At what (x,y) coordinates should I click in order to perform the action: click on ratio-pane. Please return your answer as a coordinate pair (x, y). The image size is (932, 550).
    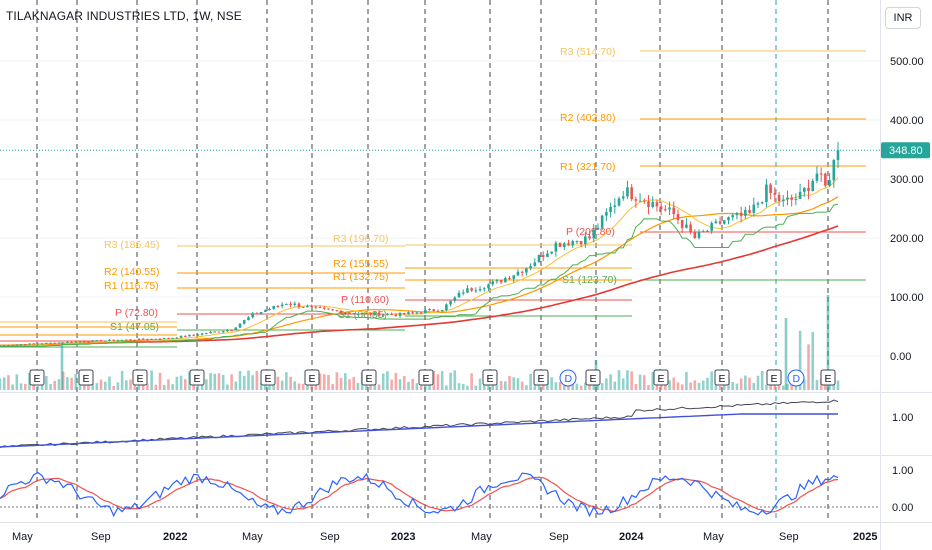
    Looking at the image, I should click on (419, 424).